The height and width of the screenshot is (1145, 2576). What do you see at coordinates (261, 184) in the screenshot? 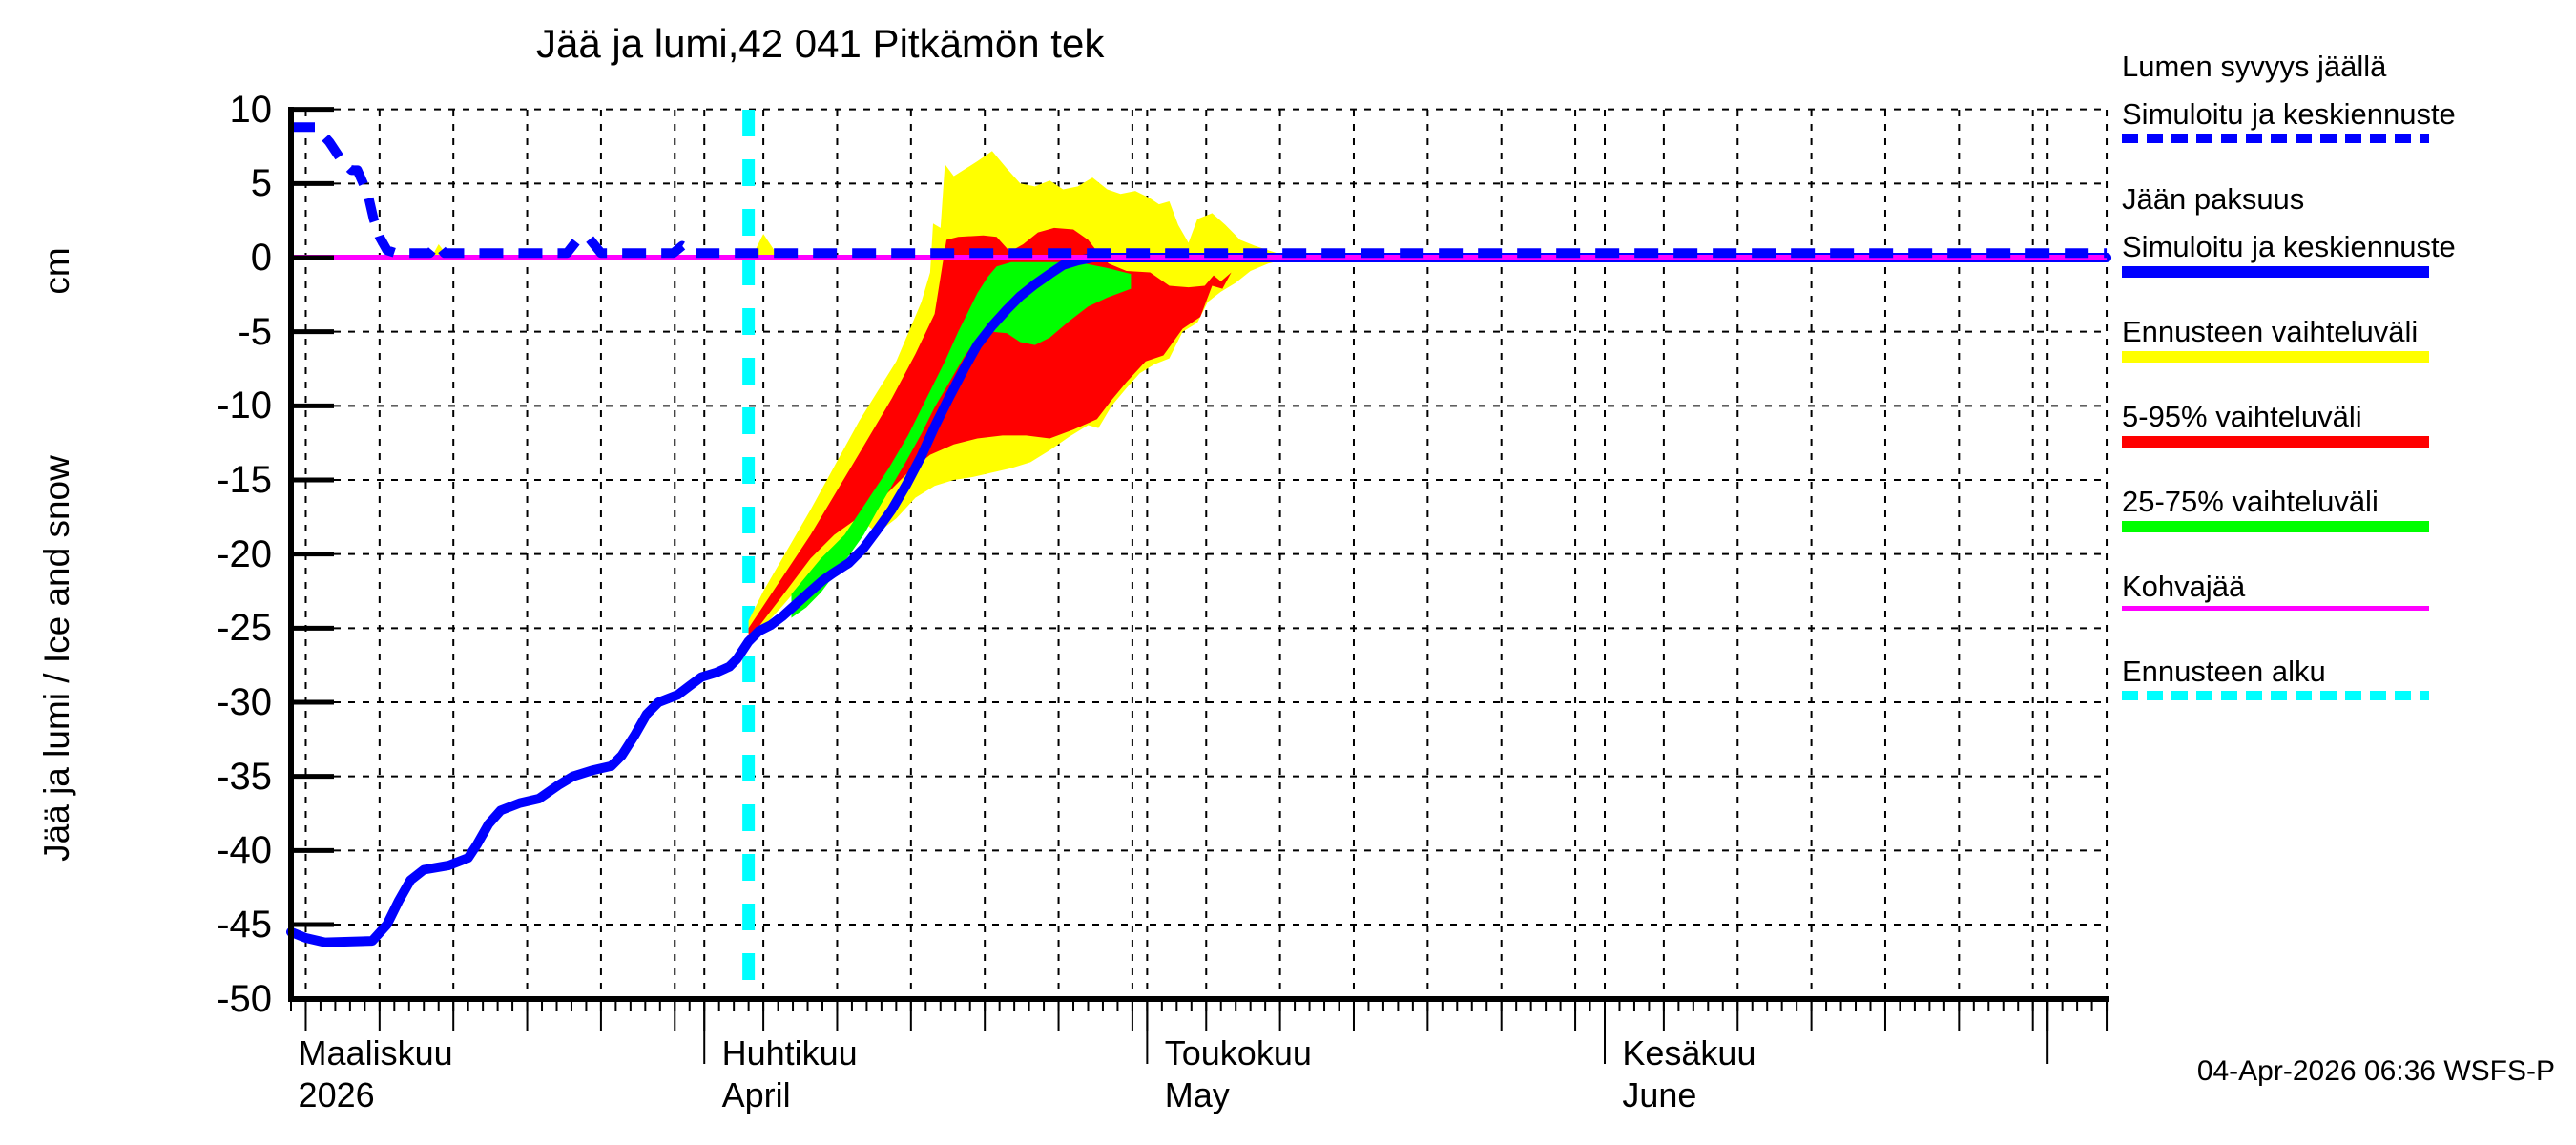
I see `y-tick-label: 5` at bounding box center [261, 184].